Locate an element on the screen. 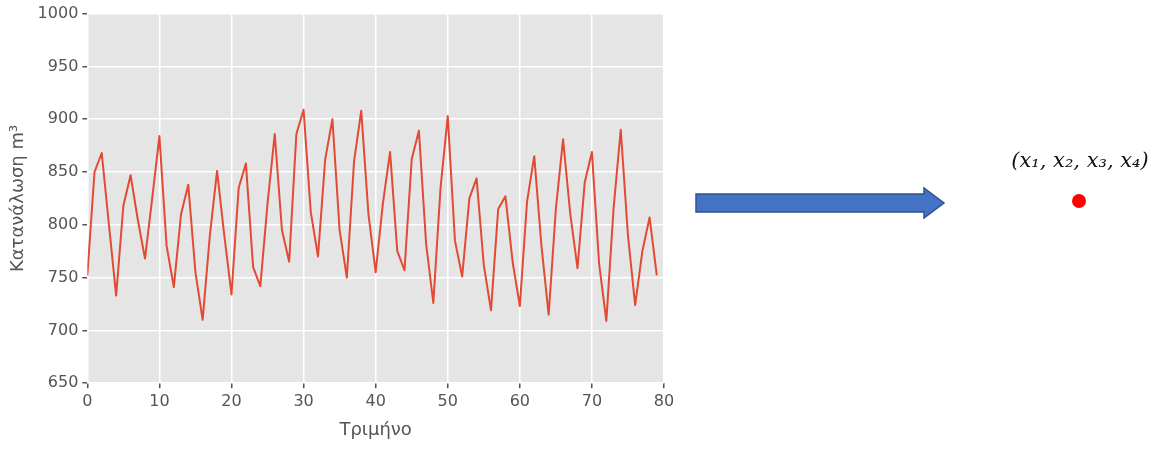 This screenshot has height=449, width=1161. y-tick-label: 950 is located at coordinates (63, 65).